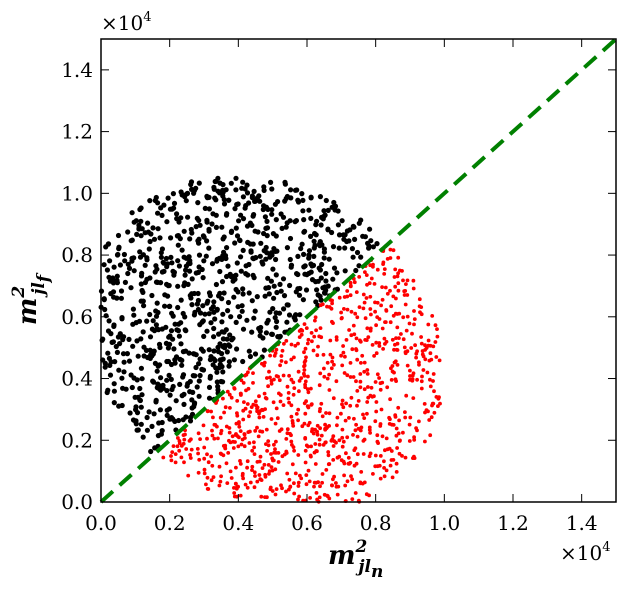 This screenshot has height=594, width=632. I want to click on y-tick-label: 0.0, so click(77, 502).